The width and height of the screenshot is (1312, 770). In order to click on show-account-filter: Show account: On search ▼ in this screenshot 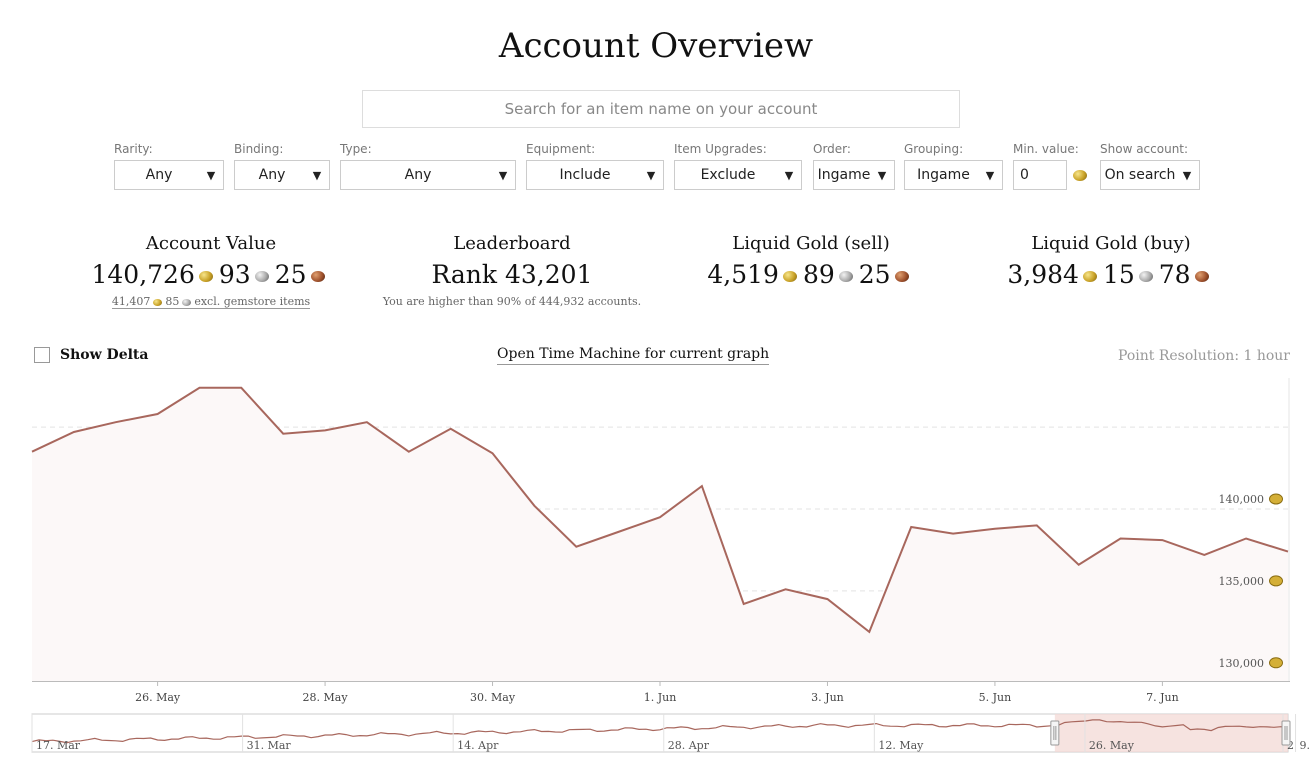, I will do `click(1150, 166)`.